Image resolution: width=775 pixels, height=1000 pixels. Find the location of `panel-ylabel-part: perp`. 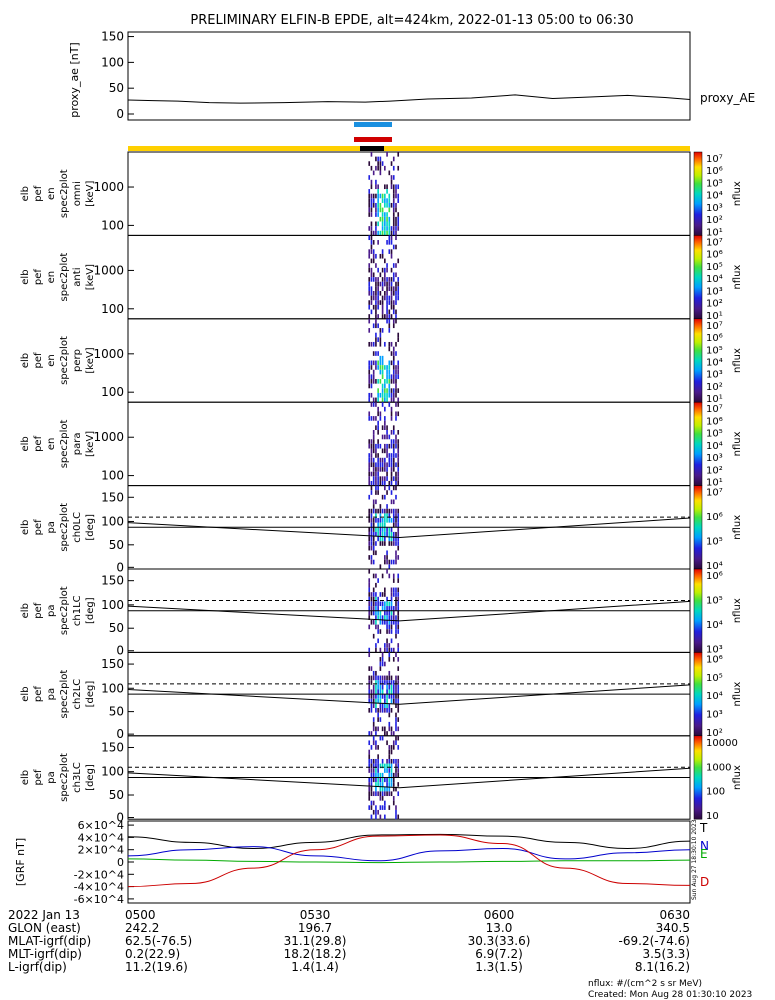

panel-ylabel-part: perp is located at coordinates (77, 360).